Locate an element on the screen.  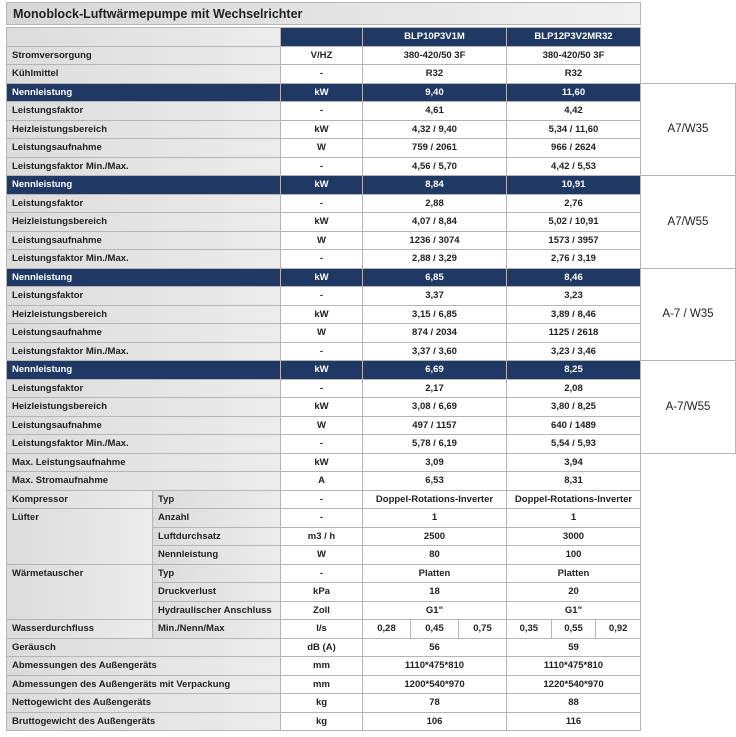
value-cell: 11,60 is located at coordinates (573, 92).